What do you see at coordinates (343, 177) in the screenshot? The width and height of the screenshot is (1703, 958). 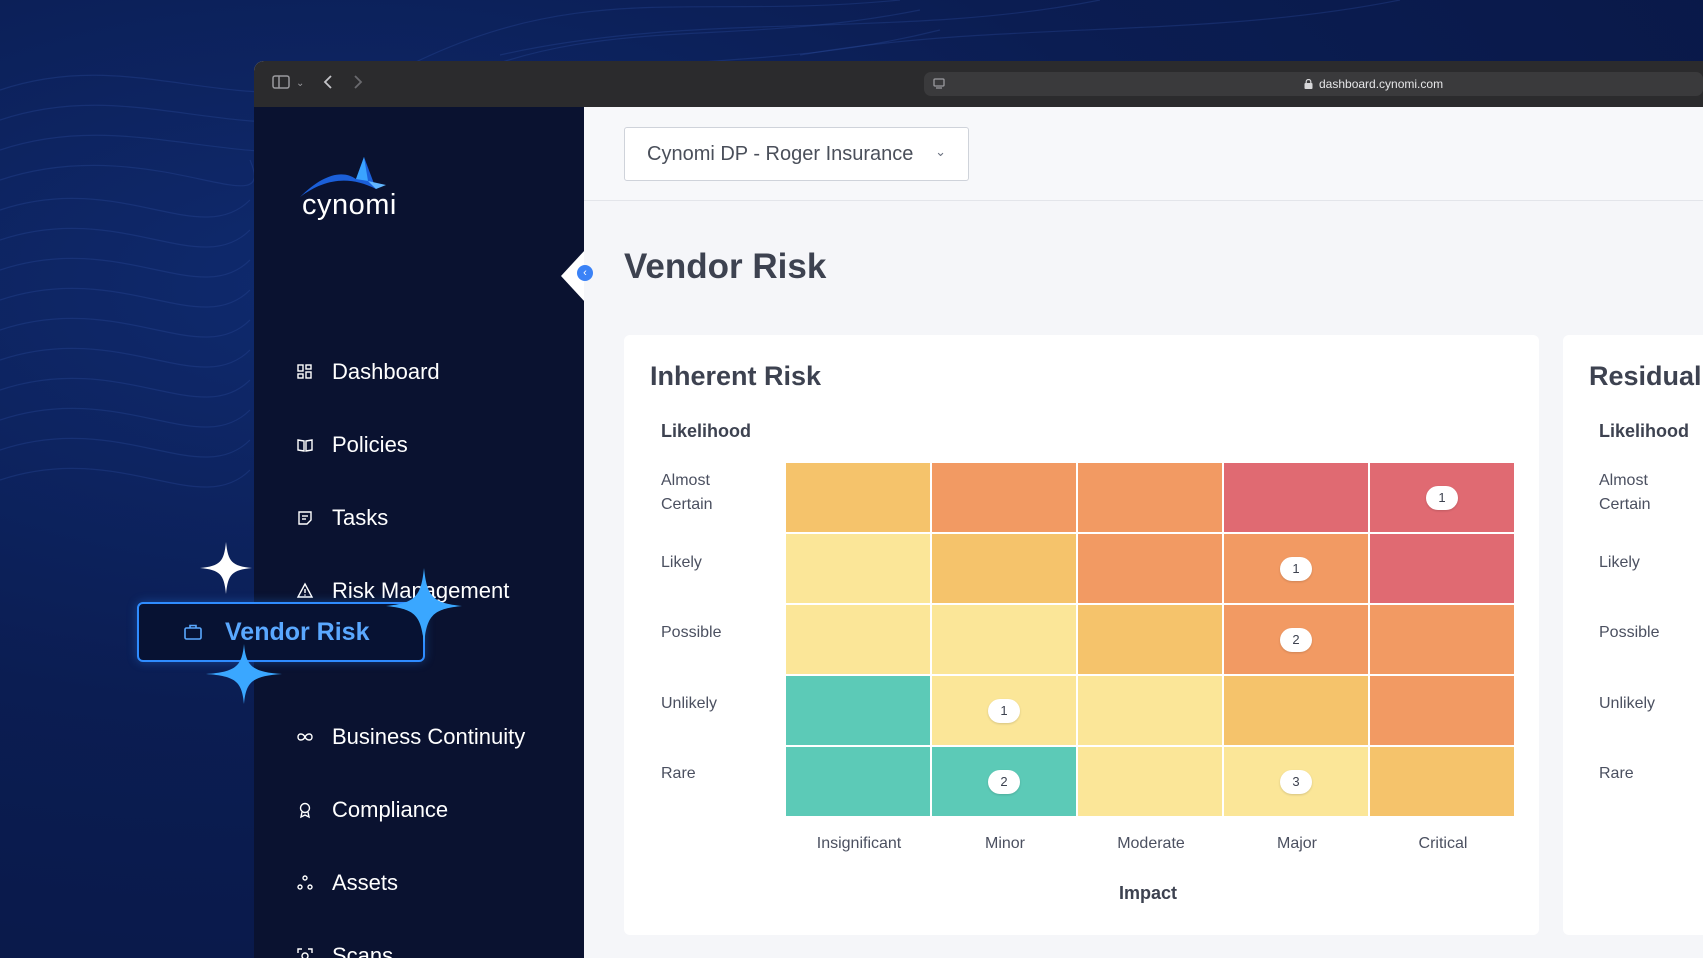 I see `cynomi-logo-icon` at bounding box center [343, 177].